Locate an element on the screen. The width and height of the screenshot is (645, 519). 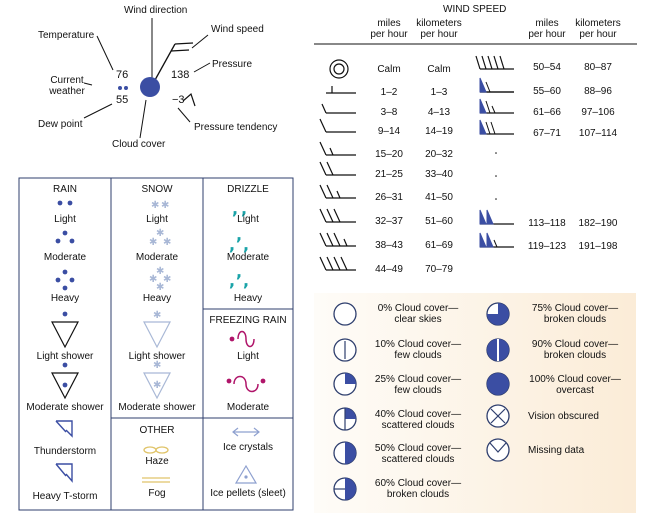
cloud-cover-label: 90% Cloud cover— is located at coordinates (575, 344).